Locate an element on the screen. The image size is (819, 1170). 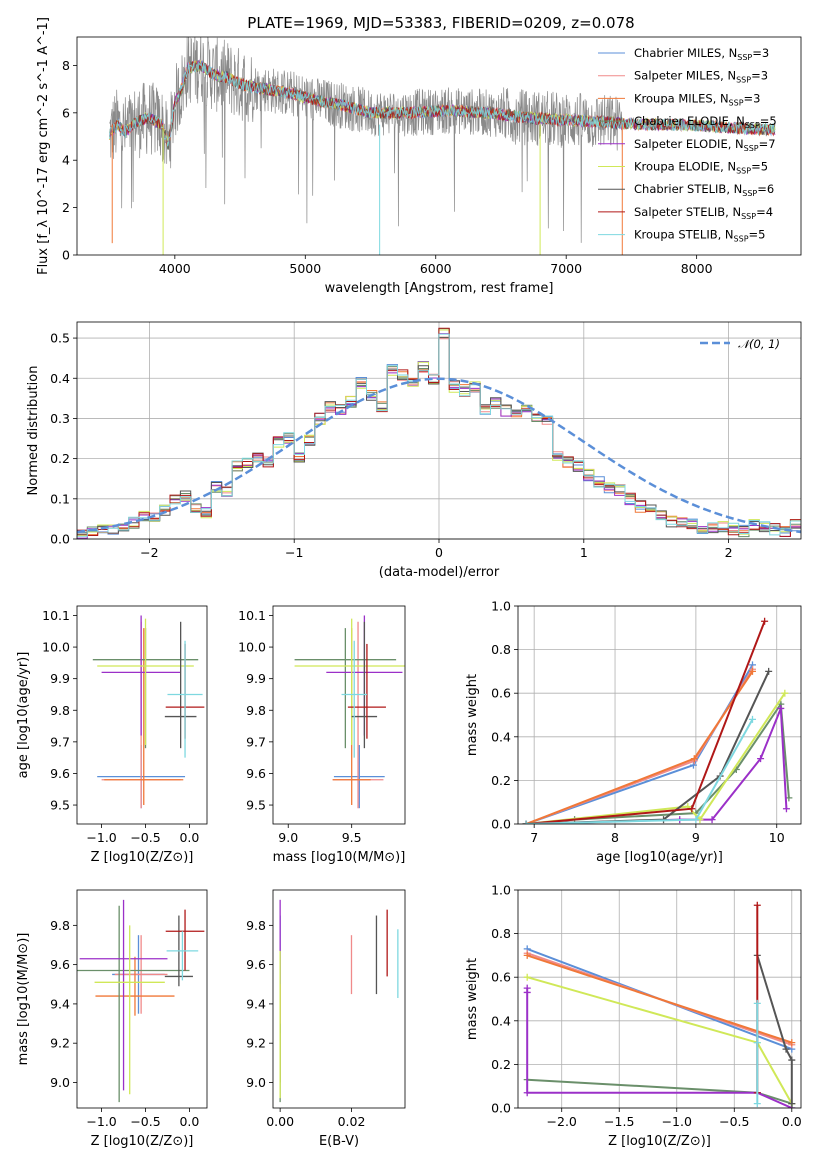
model-spectrum-kroupa-stelib is located at coordinates (442, 104).